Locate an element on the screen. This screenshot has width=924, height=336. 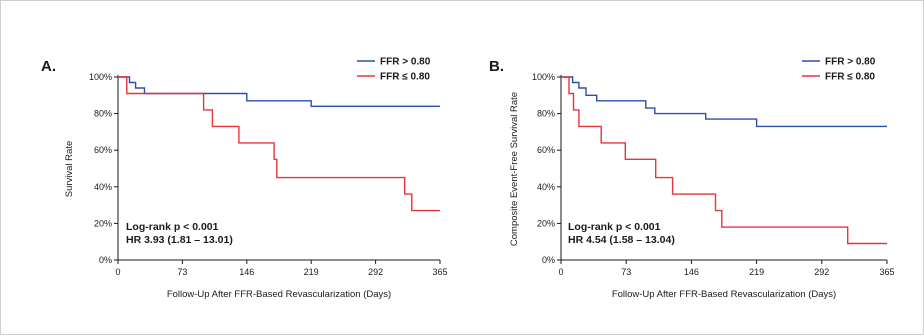
panel-label: B. is located at coordinates (496, 66).